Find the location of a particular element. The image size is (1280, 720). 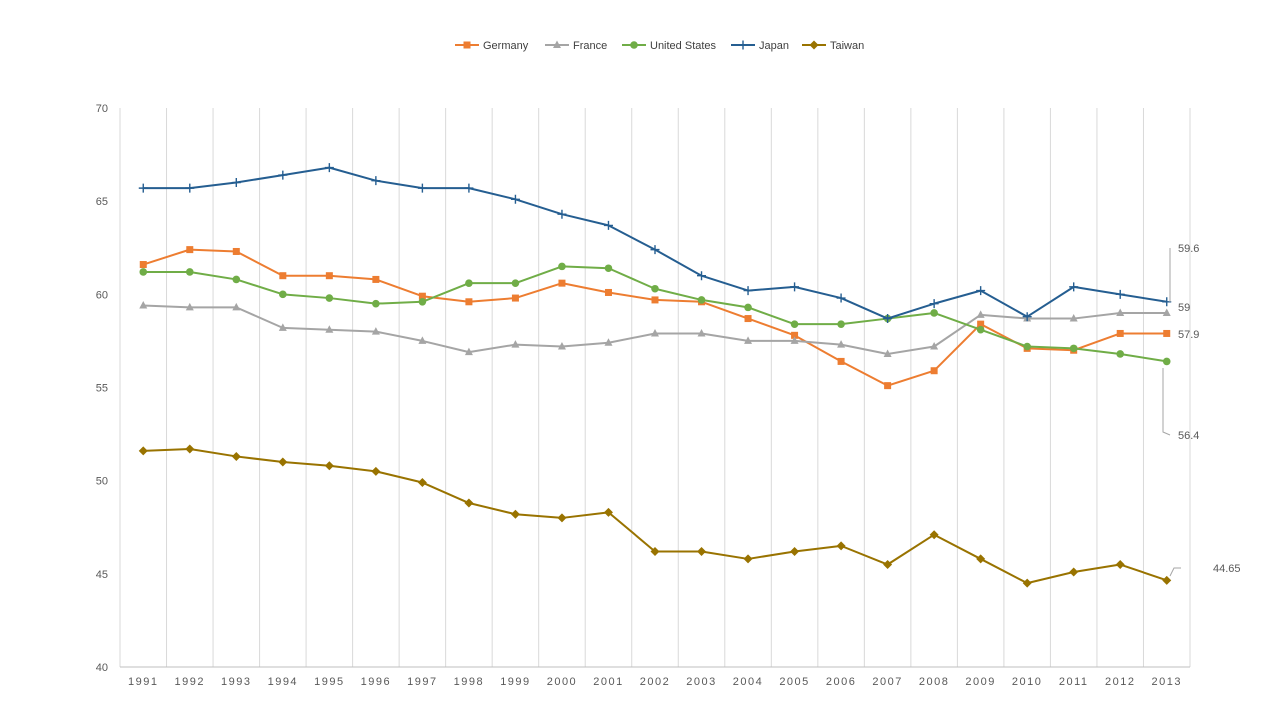

x-tick-label: 2001 is located at coordinates (608, 682).